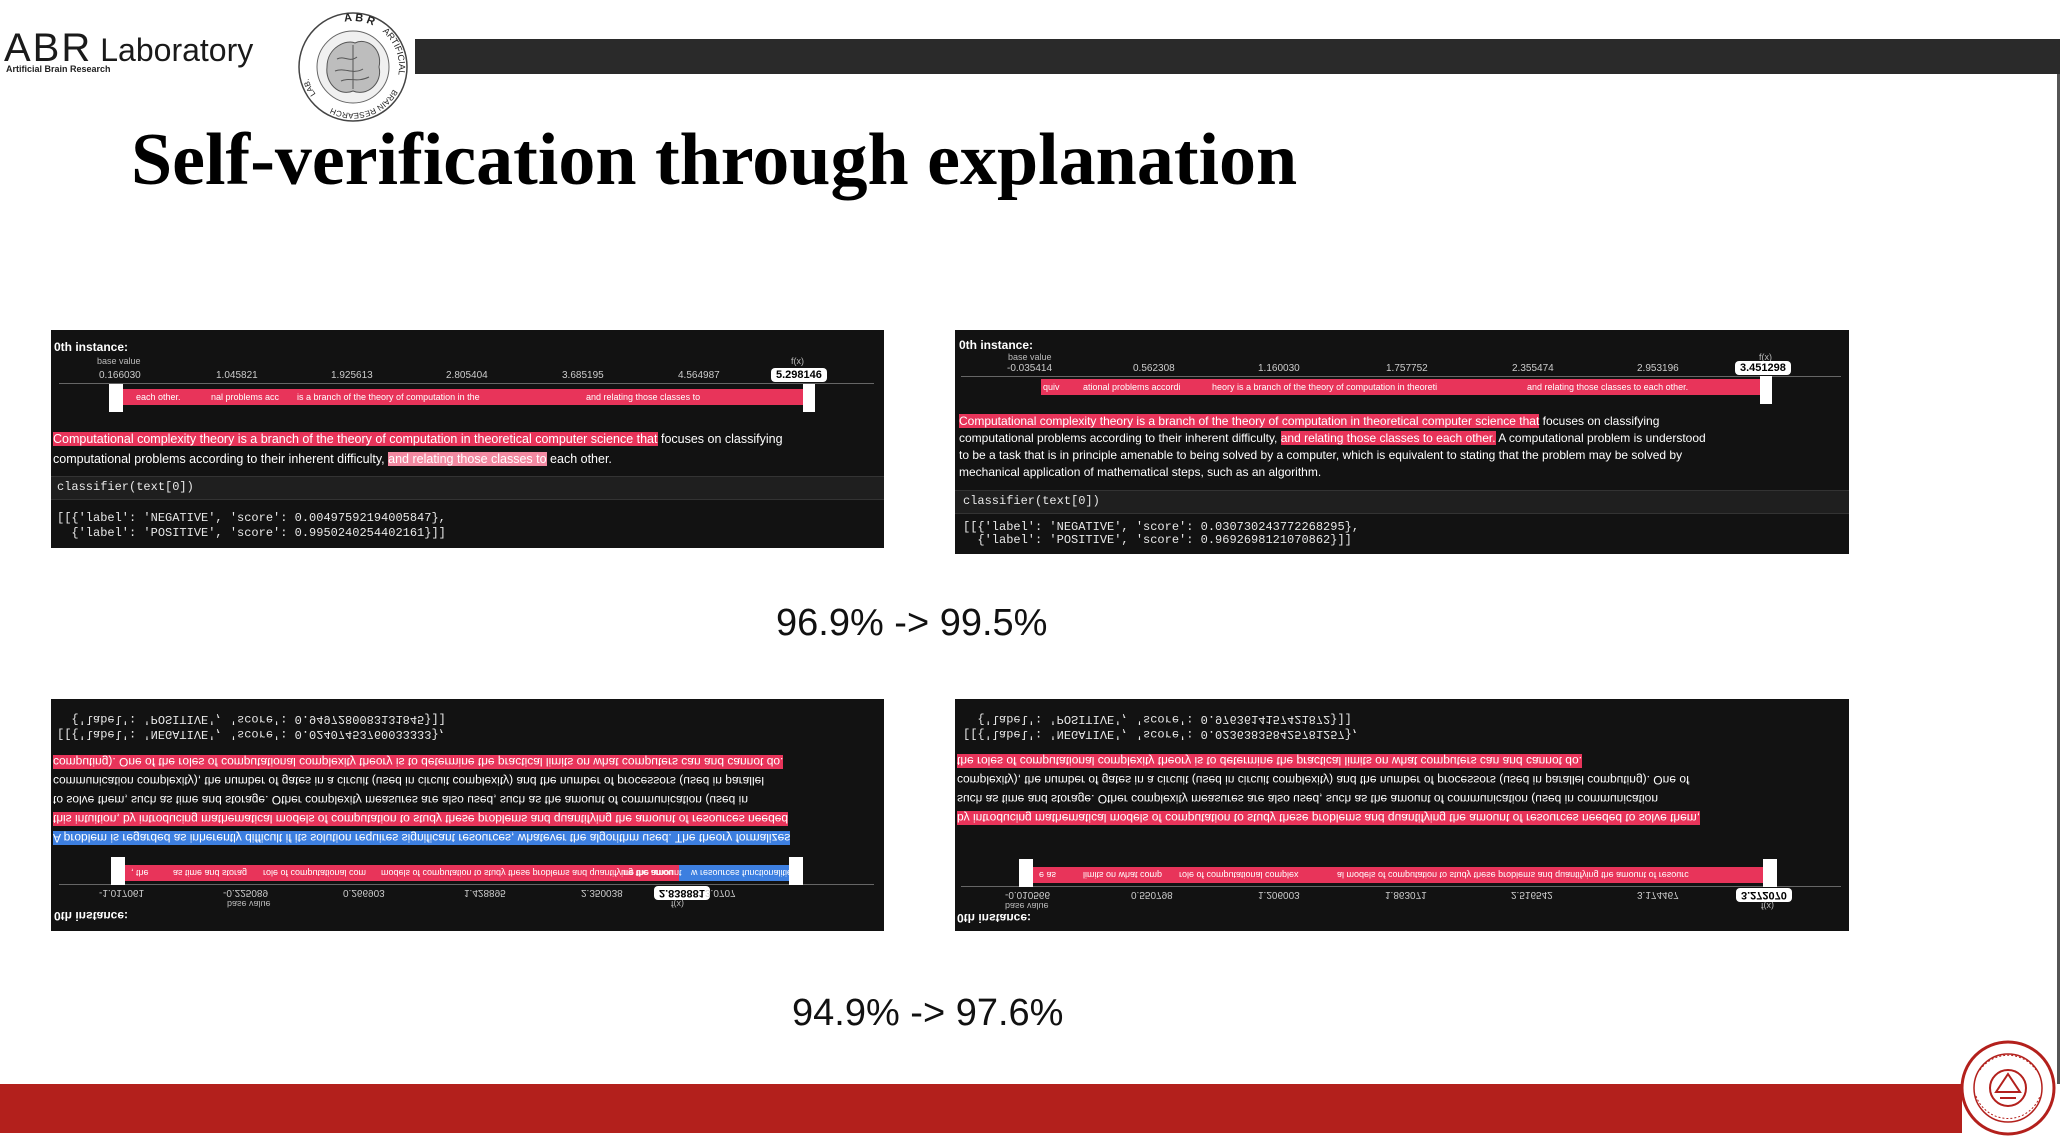 This screenshot has height=1148, width=2060. I want to click on abr-logo: ABR Laboratory, so click(128, 48).